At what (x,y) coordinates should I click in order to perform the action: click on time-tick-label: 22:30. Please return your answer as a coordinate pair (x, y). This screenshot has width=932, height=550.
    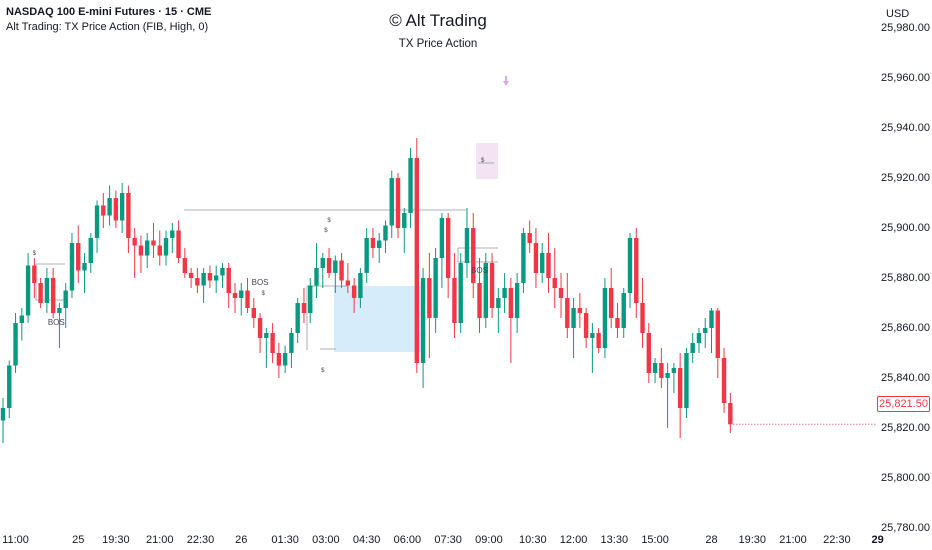
    Looking at the image, I should click on (837, 540).